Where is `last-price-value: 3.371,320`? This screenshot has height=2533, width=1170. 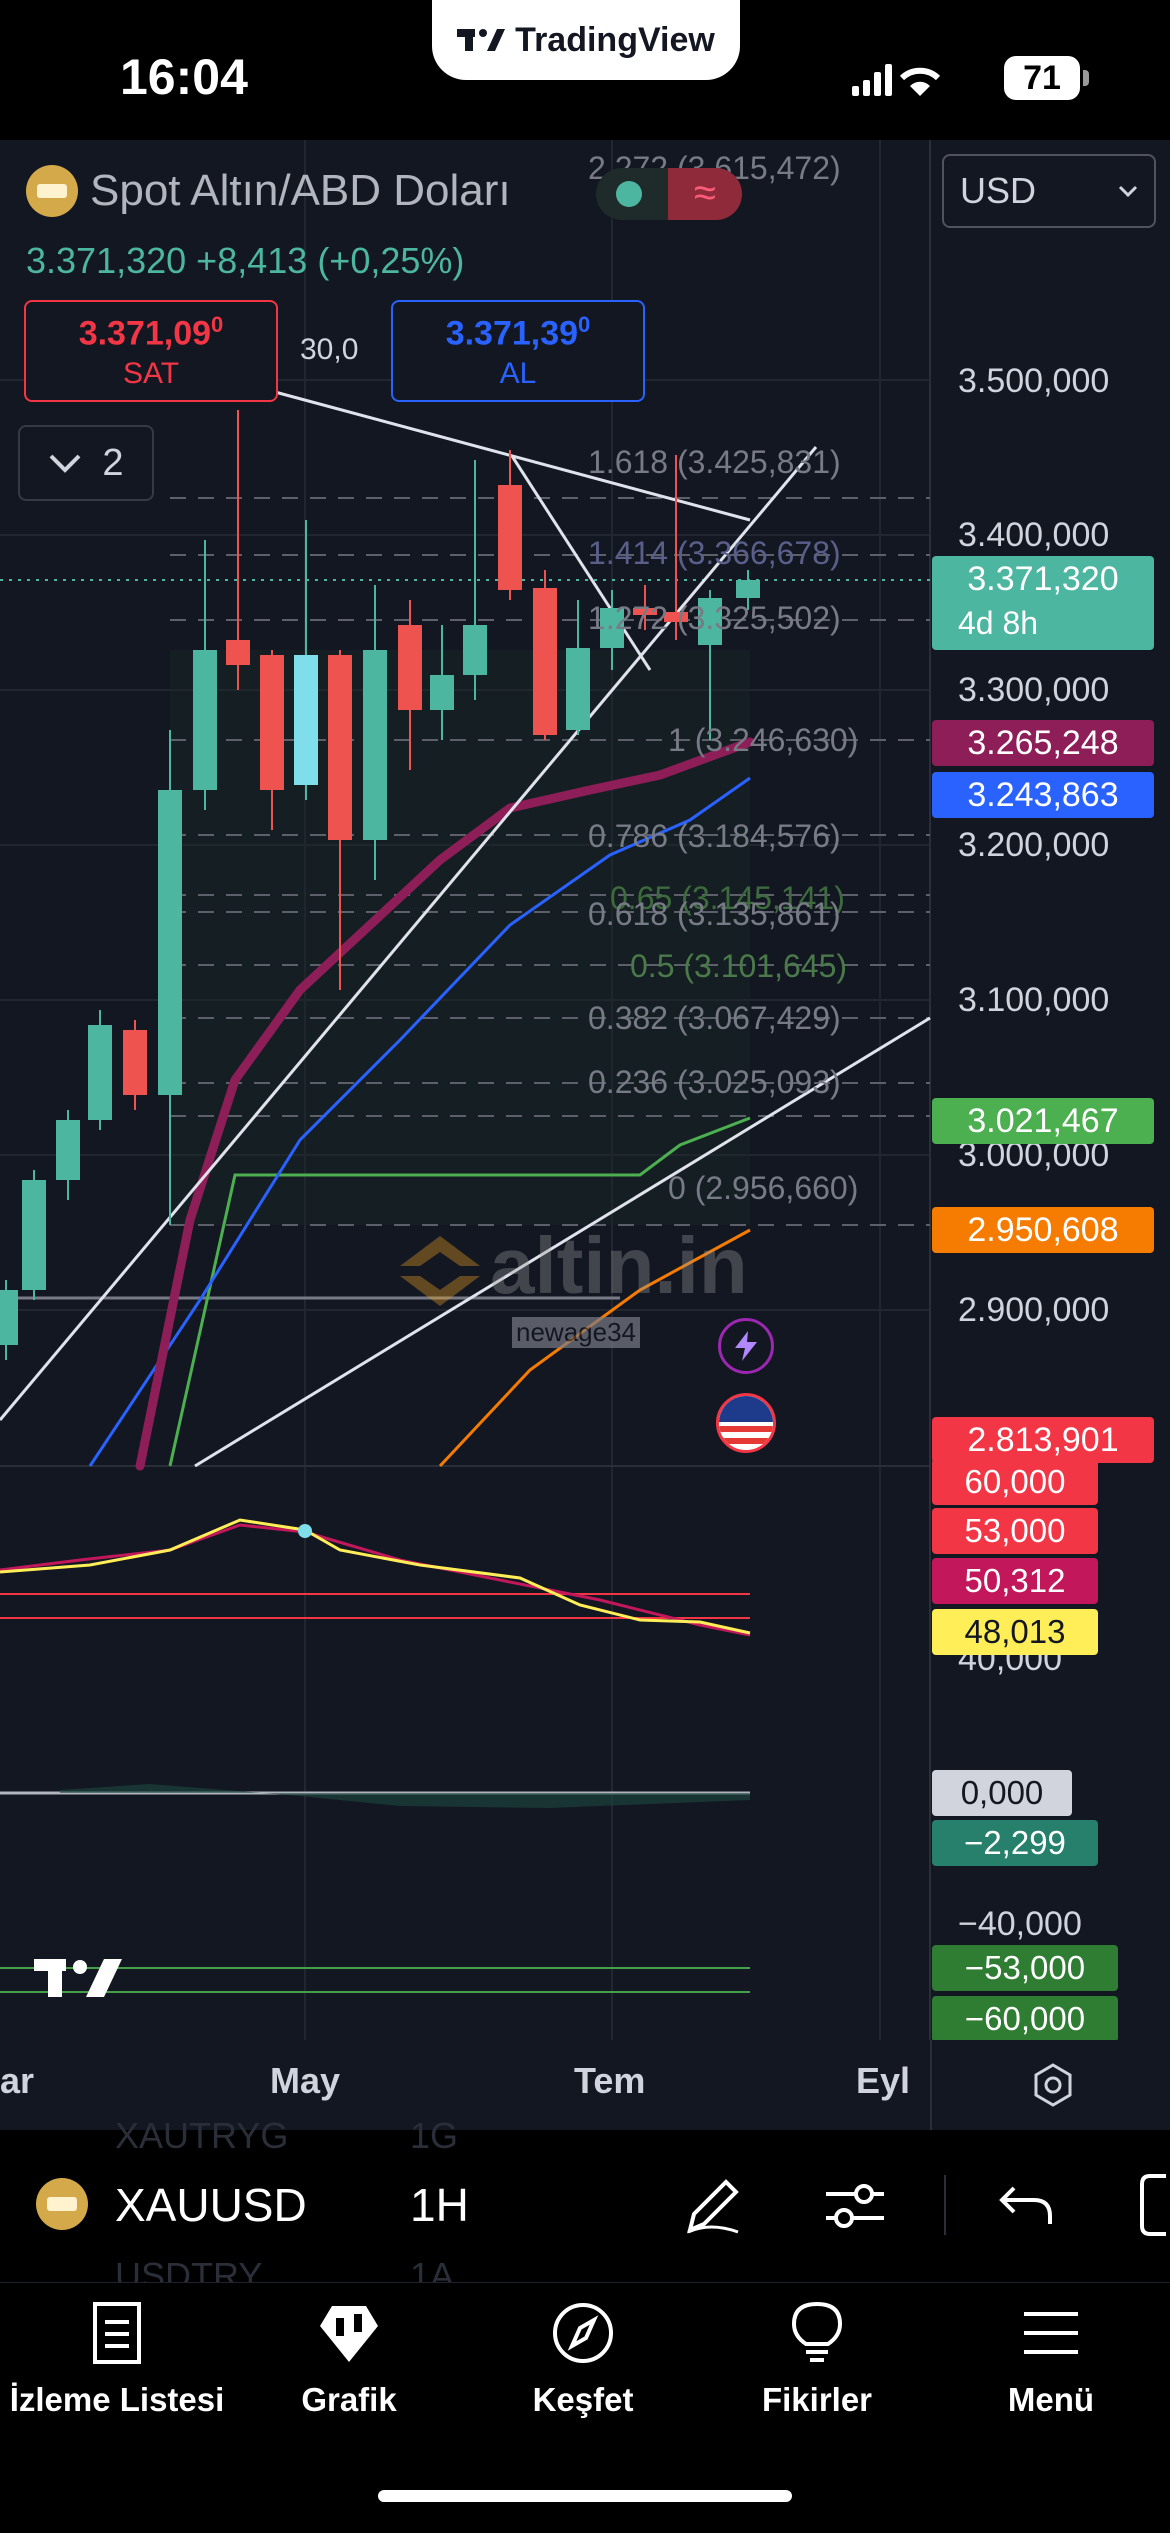 last-price-value: 3.371,320 is located at coordinates (1043, 579).